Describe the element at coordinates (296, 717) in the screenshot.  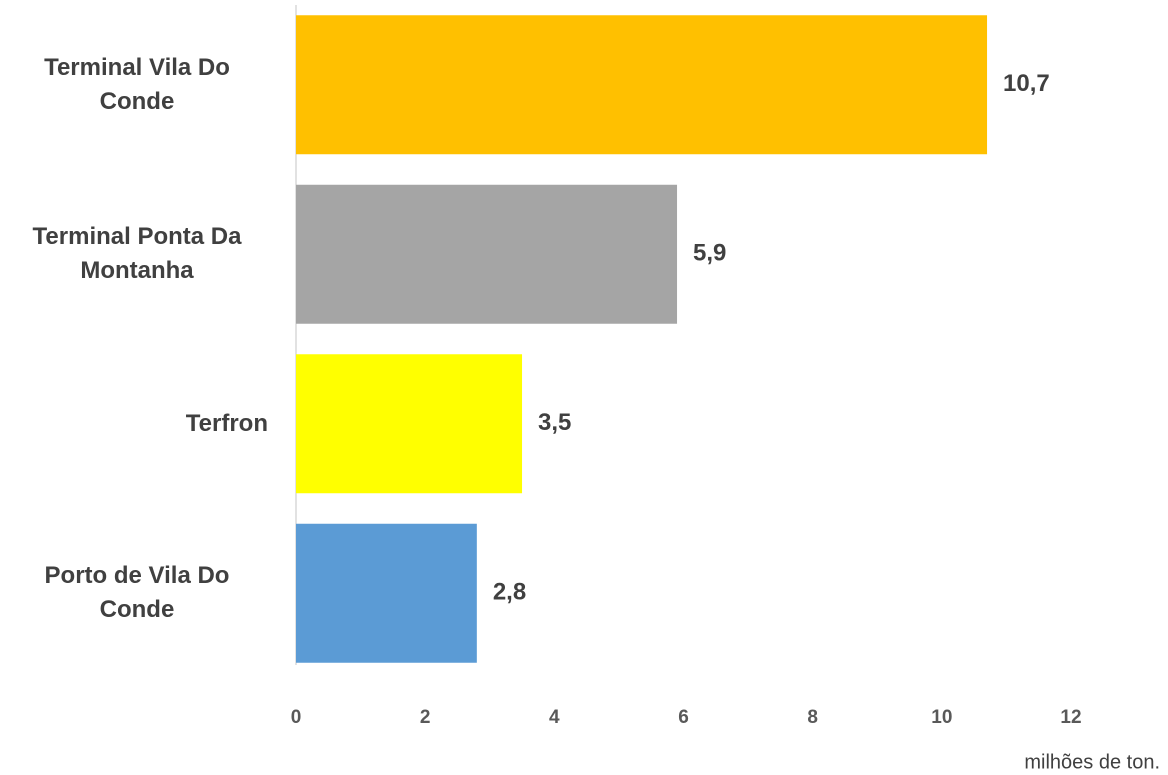
I see `x-tick-label: 0` at that location.